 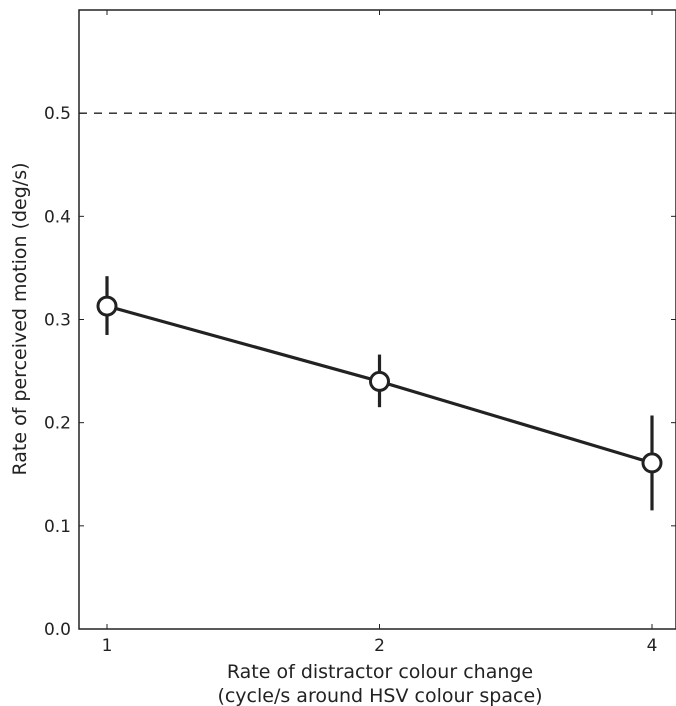 What do you see at coordinates (652, 646) in the screenshot?
I see `x-tick-label: 4` at bounding box center [652, 646].